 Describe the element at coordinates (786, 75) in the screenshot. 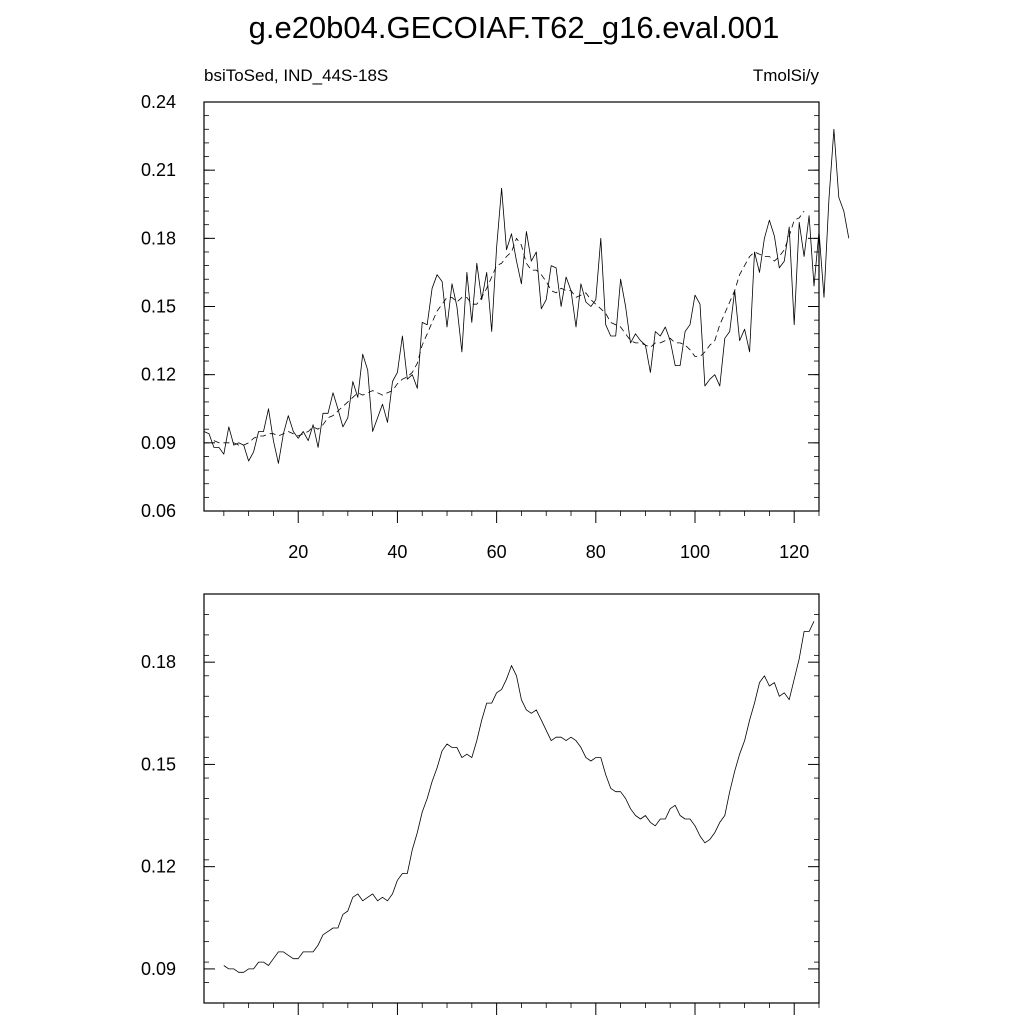

I see `units-label: TmolSi/y` at that location.